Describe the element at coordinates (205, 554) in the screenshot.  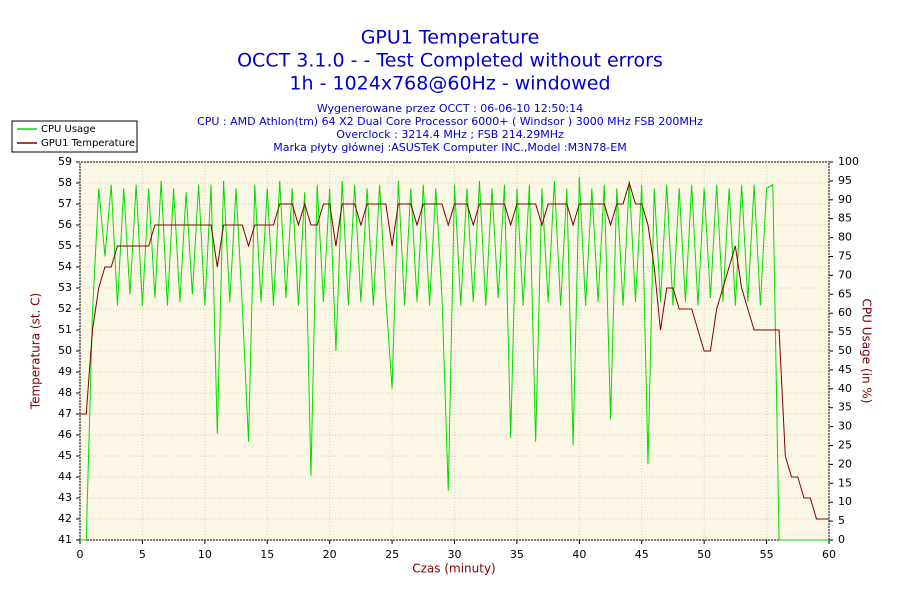
I see `x-tick-label: 10` at that location.